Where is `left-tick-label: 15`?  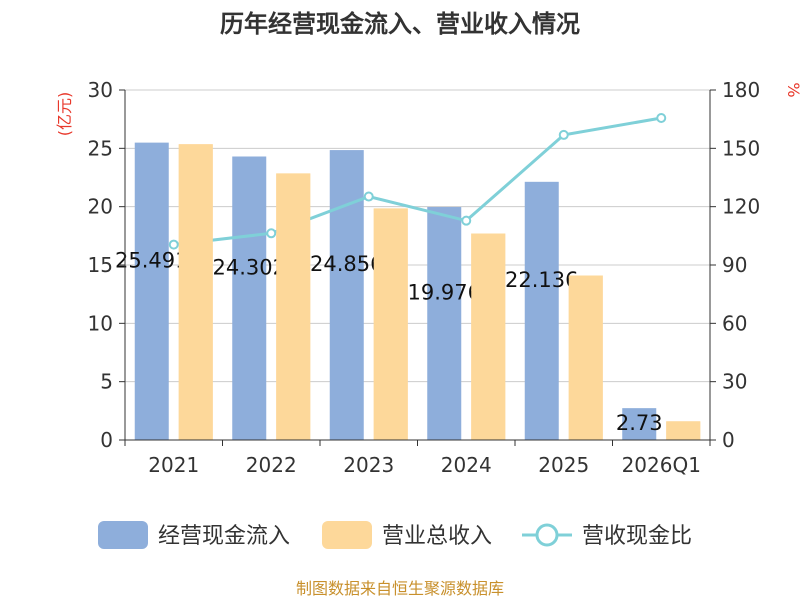
left-tick-label: 15 is located at coordinates (100, 265).